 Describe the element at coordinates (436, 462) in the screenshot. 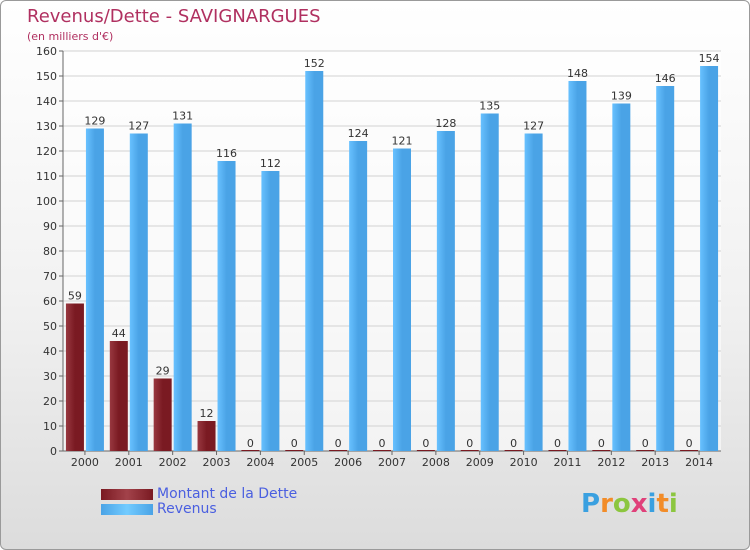

I see `x-tick-label: 2008` at that location.